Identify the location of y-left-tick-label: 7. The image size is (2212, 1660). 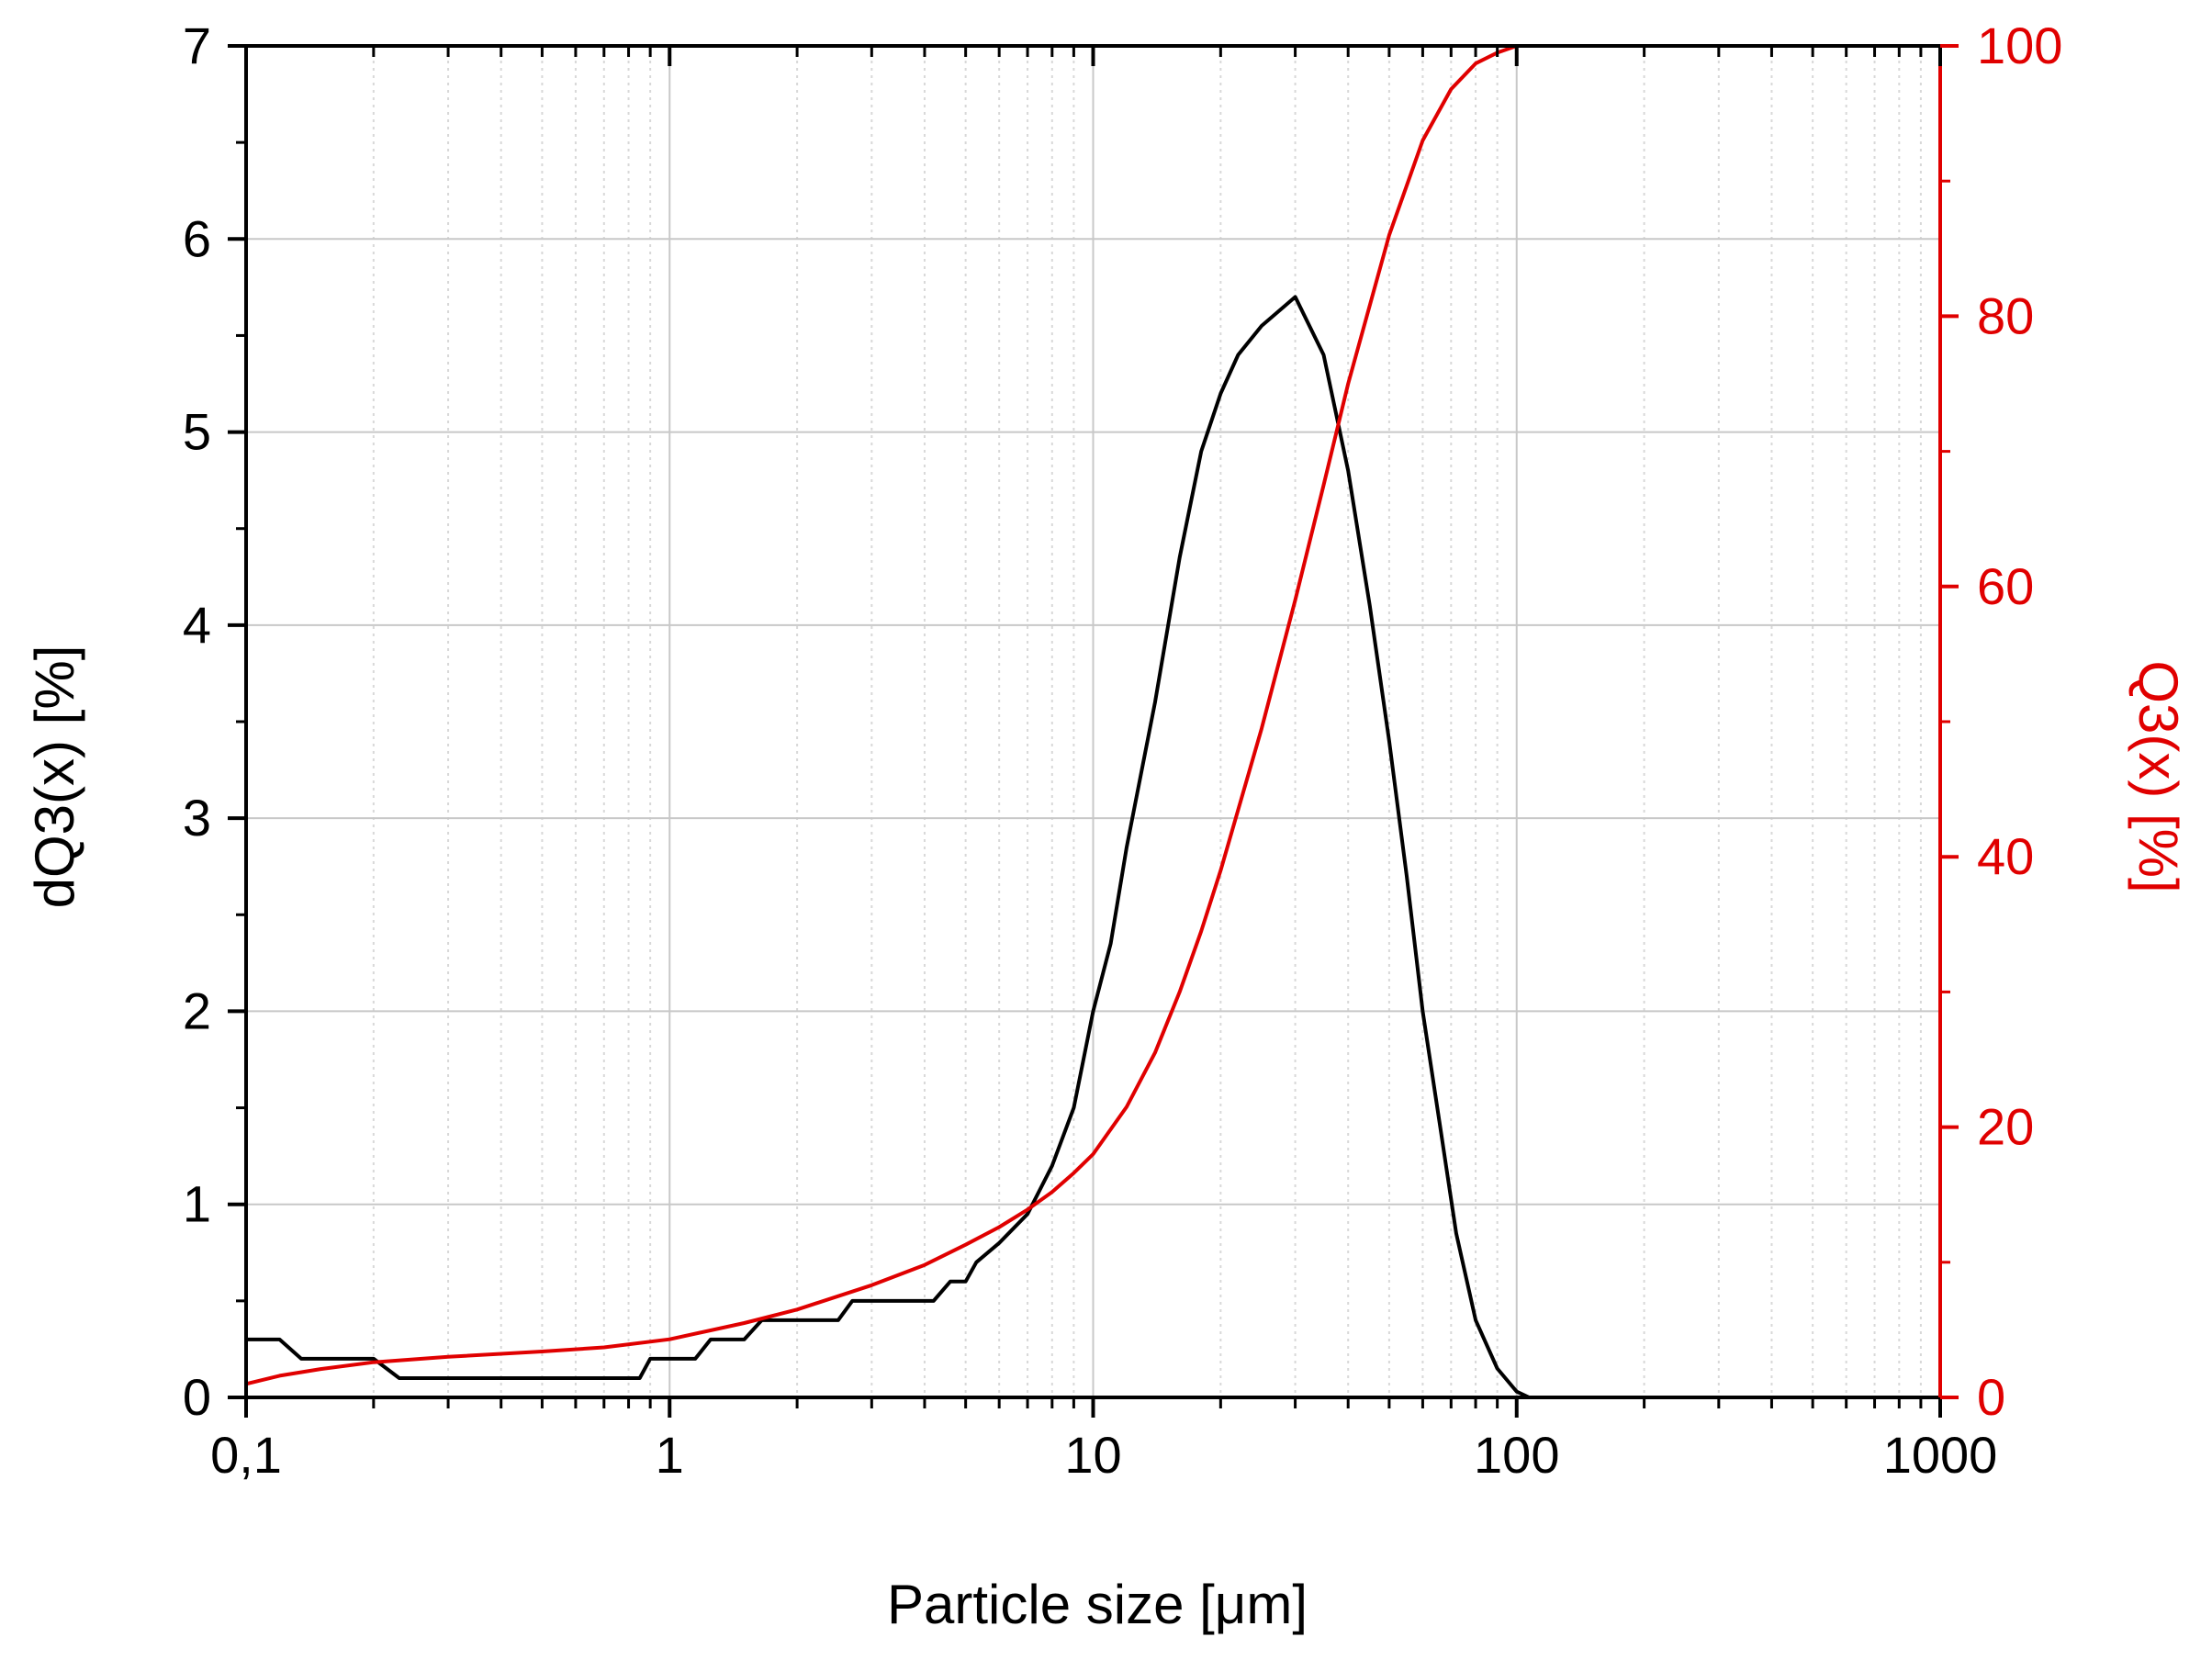
(197, 46).